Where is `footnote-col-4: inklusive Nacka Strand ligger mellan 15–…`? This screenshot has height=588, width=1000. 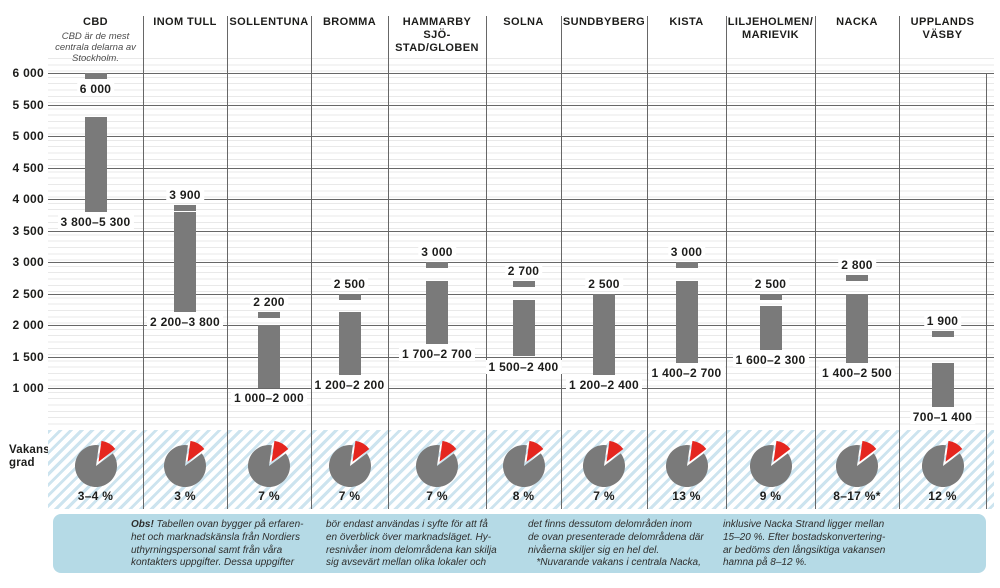
footnote-col-4: inklusive Nacka Strand ligger mellan 15–… is located at coordinates (804, 544).